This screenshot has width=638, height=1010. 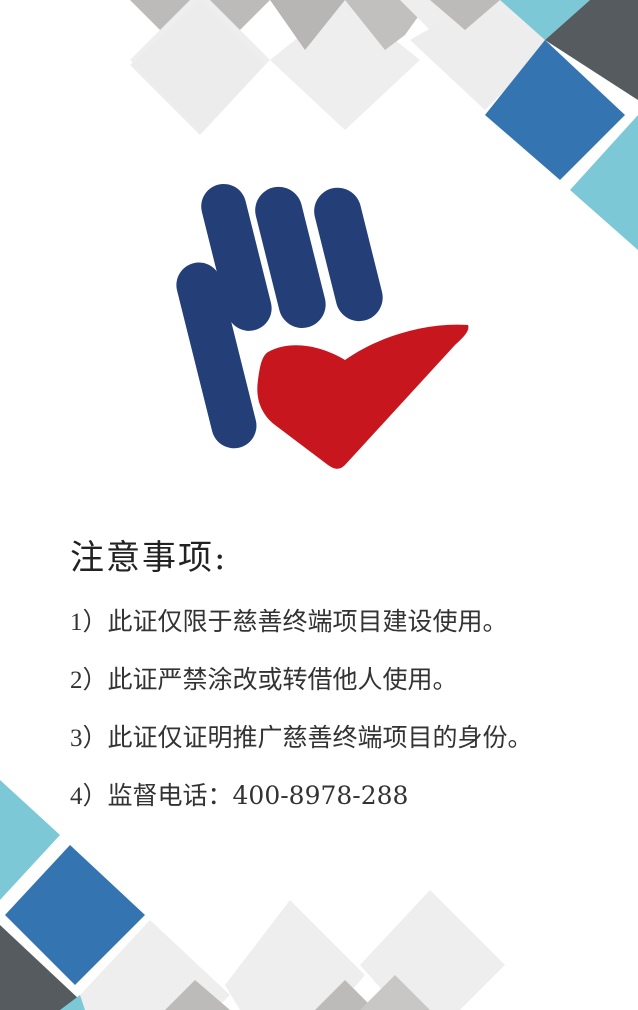 I want to click on notice-item: 4）监督电话：400-8978-288, so click(x=344, y=796).